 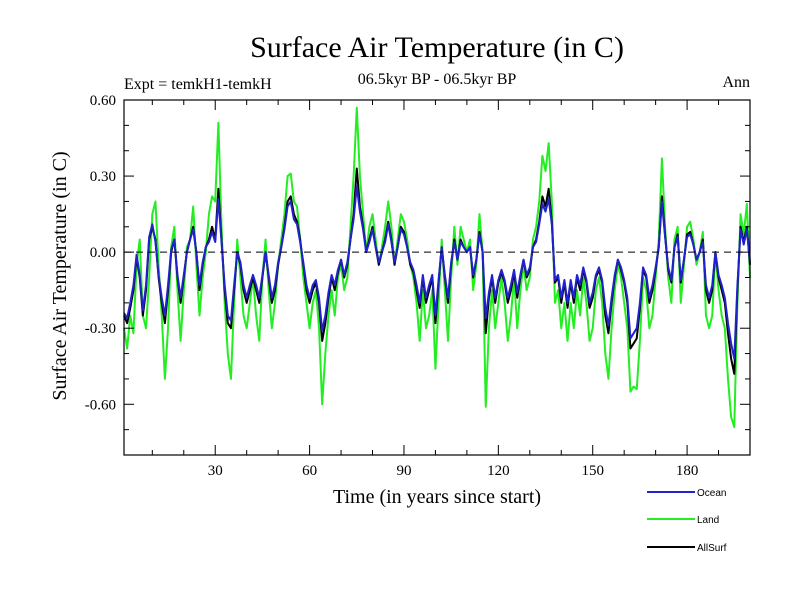 I want to click on x-tick-label: 90, so click(x=403, y=471).